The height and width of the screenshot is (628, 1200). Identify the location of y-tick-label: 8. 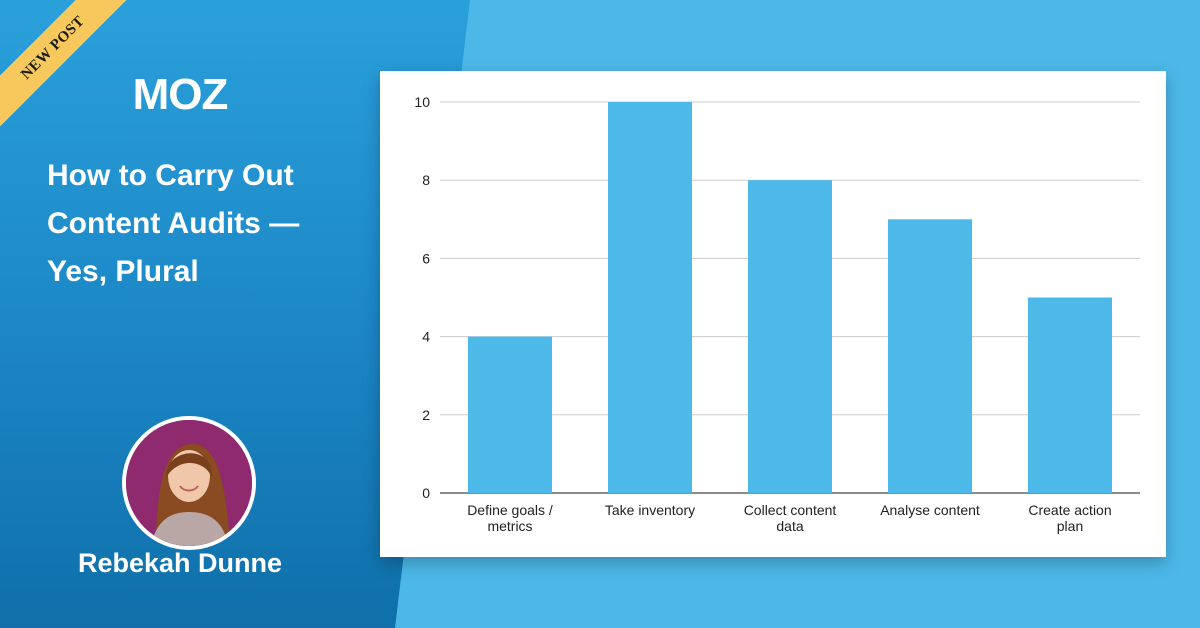
(426, 180).